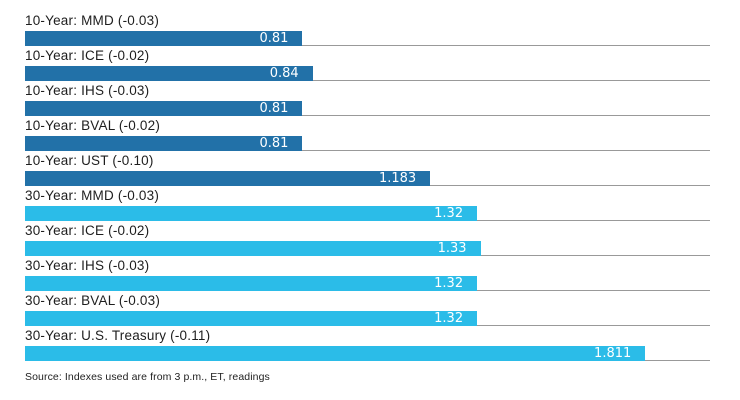 The width and height of the screenshot is (740, 400). I want to click on chart-row: 10-Year: IHS (-0.03) 0.81, so click(367, 98).